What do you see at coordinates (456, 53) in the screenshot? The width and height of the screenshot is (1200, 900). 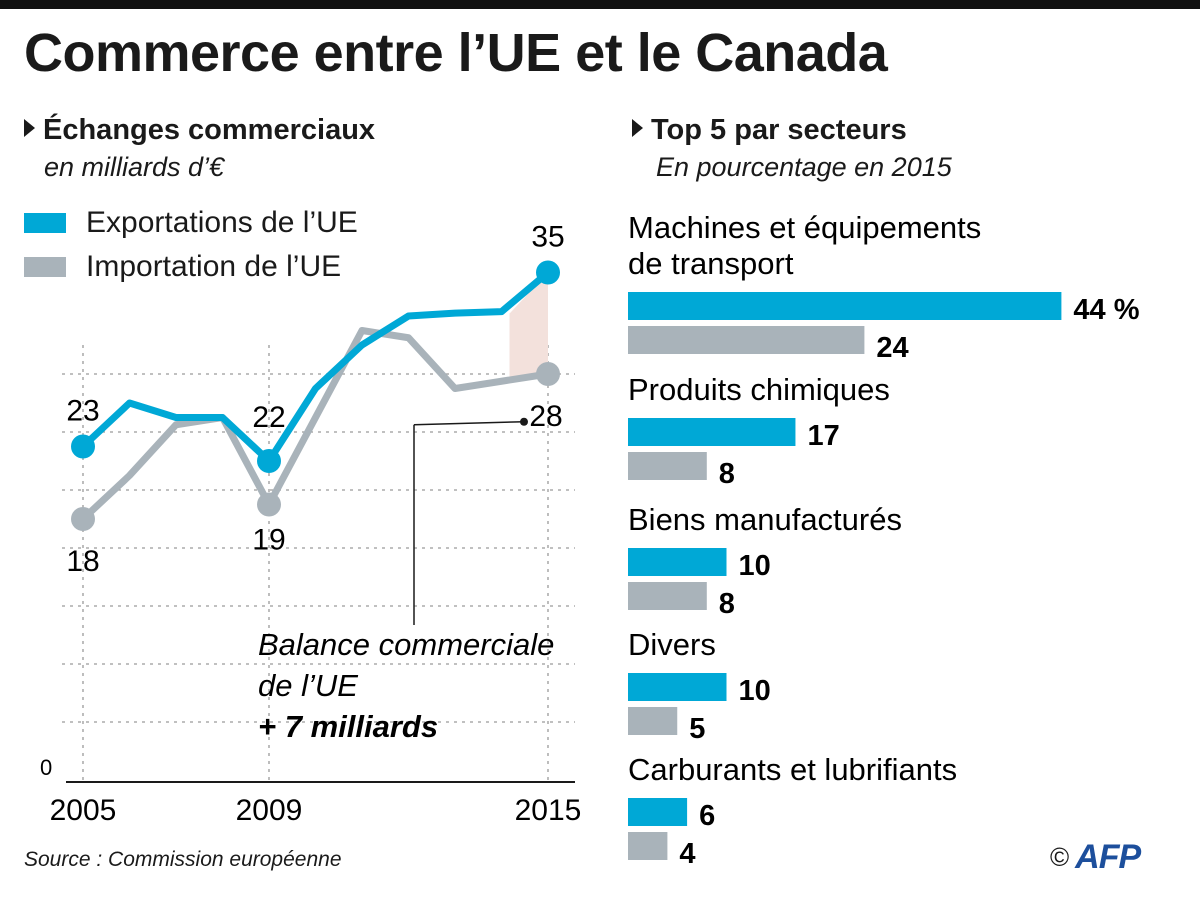 I see `page-title: Commerce entre l’UE et le Canada` at bounding box center [456, 53].